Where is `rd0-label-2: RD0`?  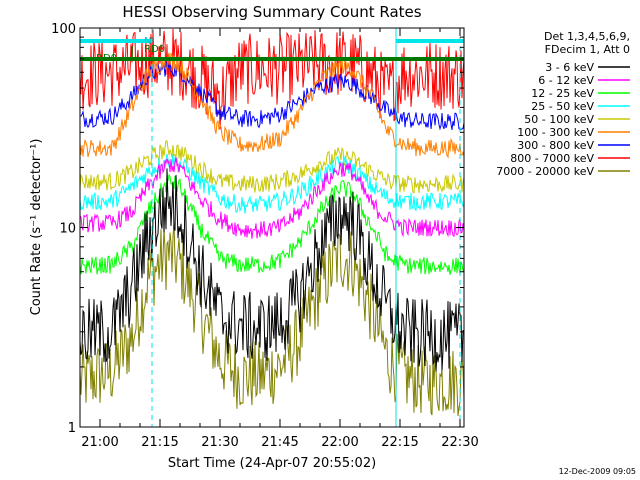
rd0-label-2: RD0 is located at coordinates (106, 58).